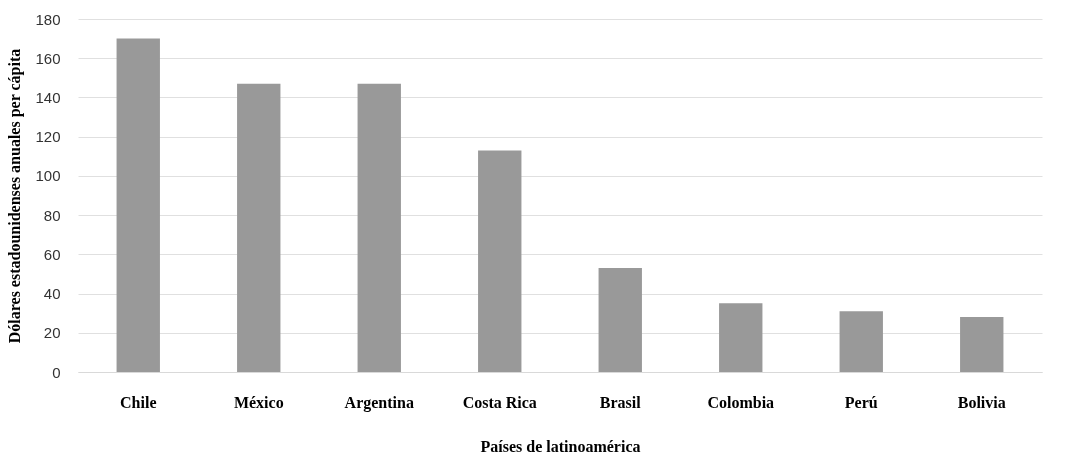 This screenshot has width=1066, height=467. What do you see at coordinates (48, 137) in the screenshot?
I see `y-tick-label: 120` at bounding box center [48, 137].